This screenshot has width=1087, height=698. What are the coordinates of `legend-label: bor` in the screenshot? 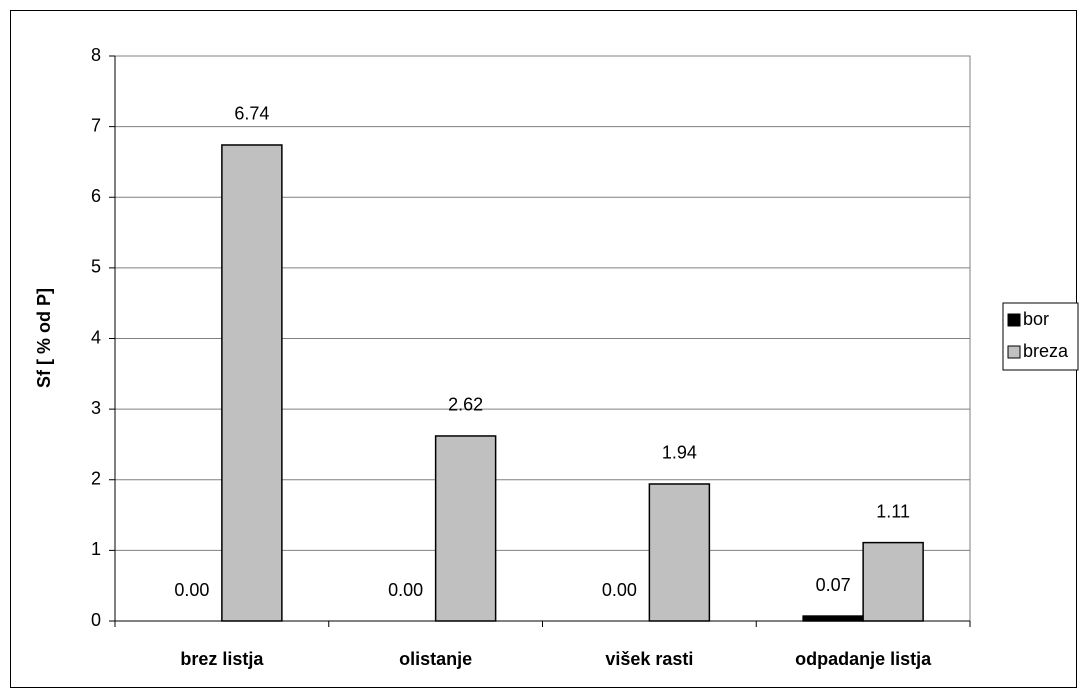 It's located at (1036, 319).